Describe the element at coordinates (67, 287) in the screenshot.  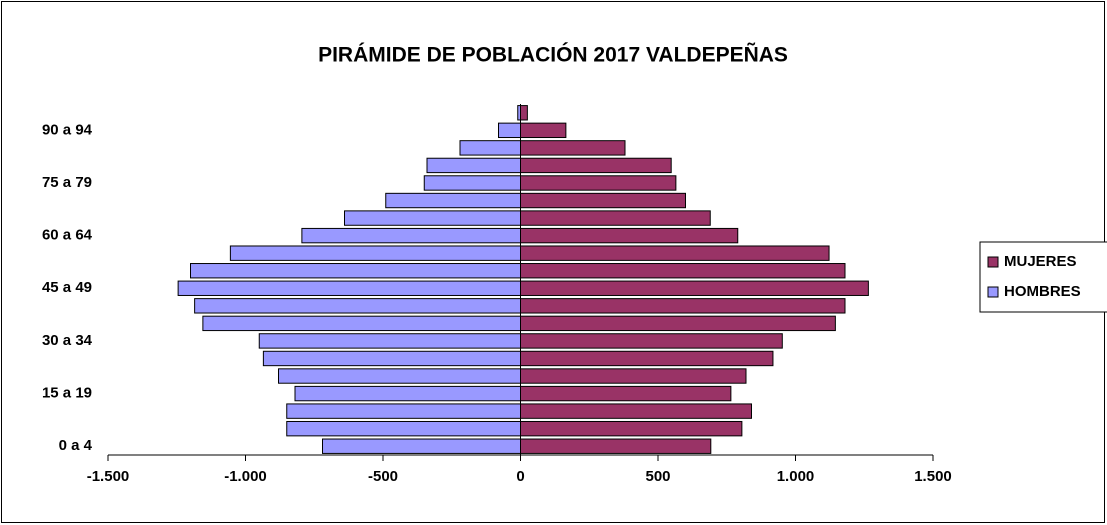
I see `y-tick-label: 45 a 49` at that location.